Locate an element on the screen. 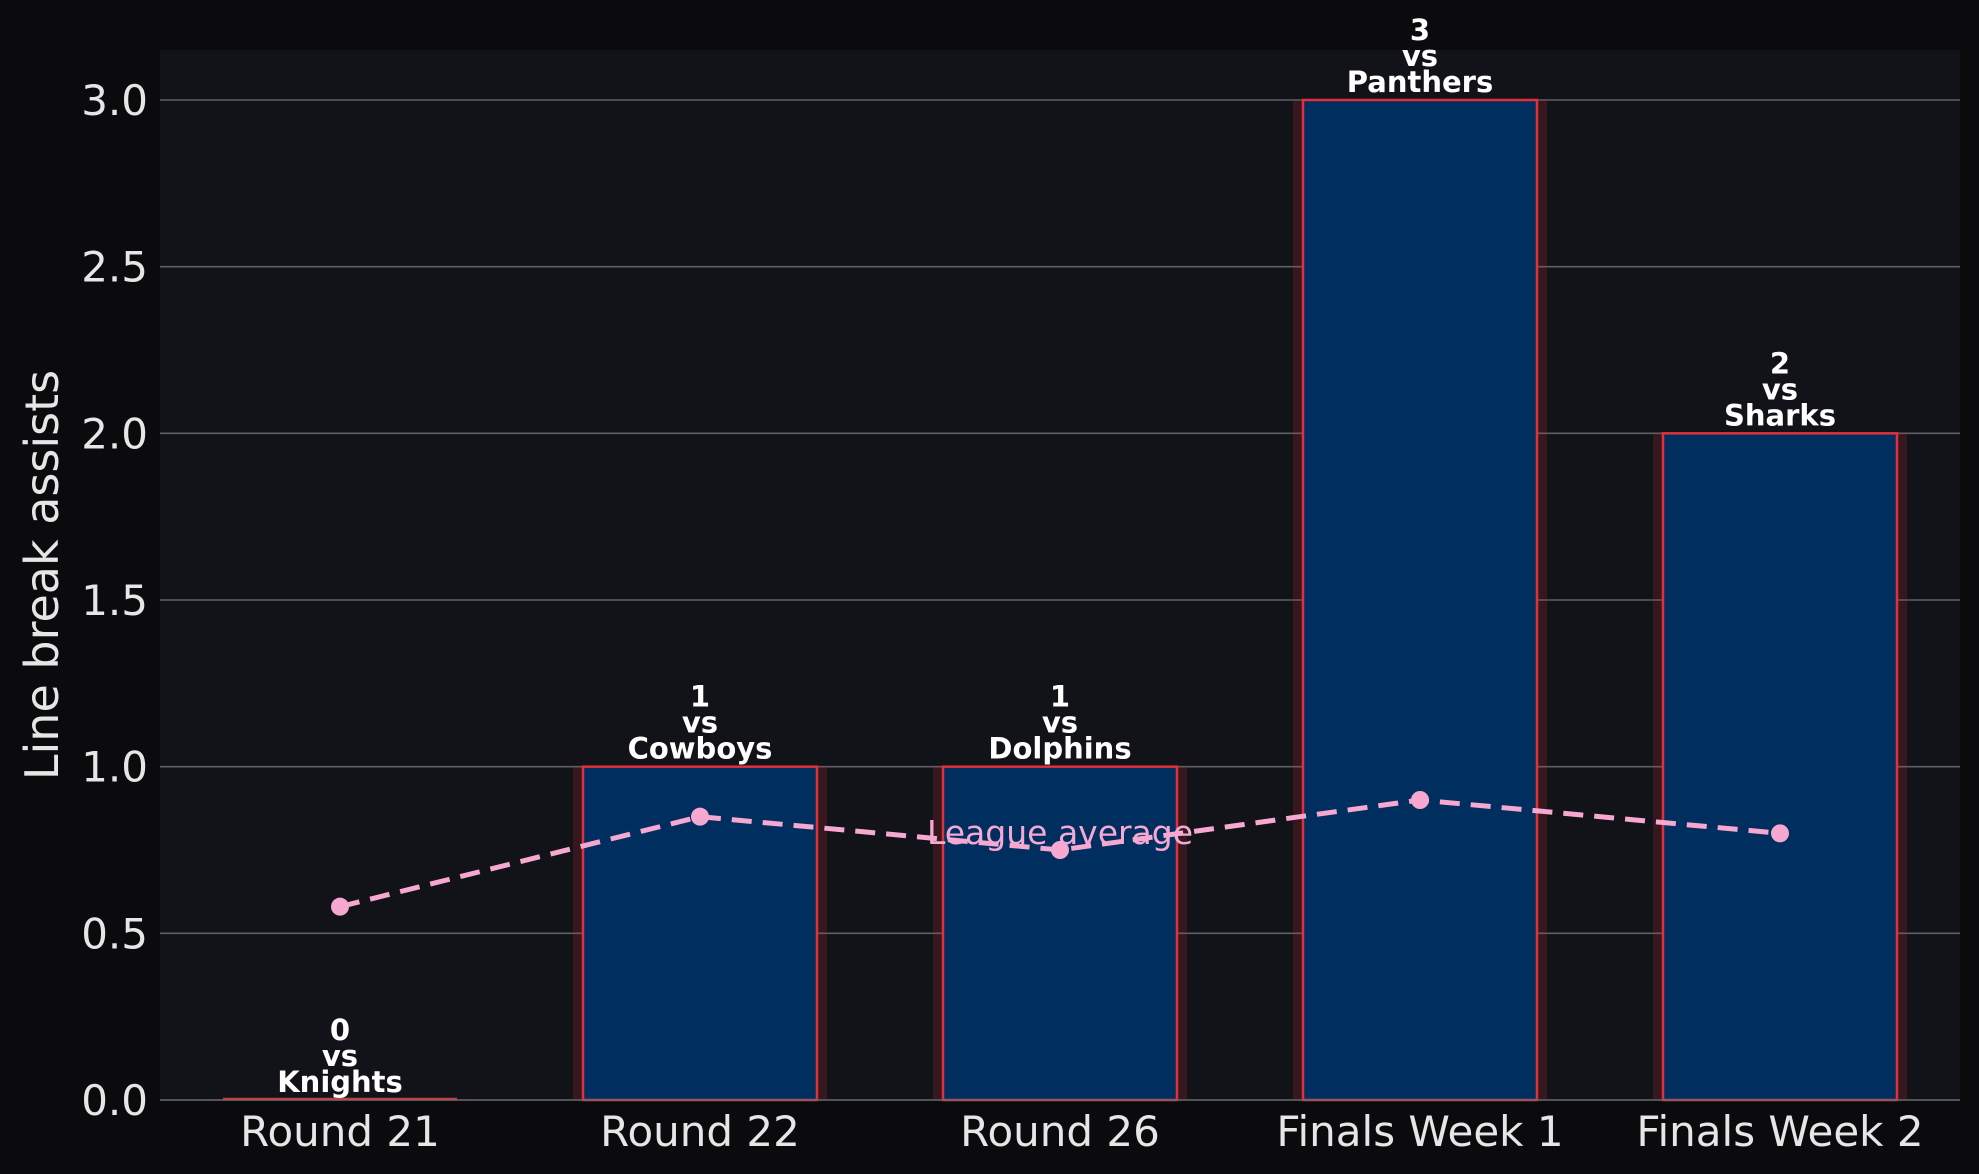 The image size is (1979, 1174). x-tick-label: Finals Week 2 is located at coordinates (1779, 1131).